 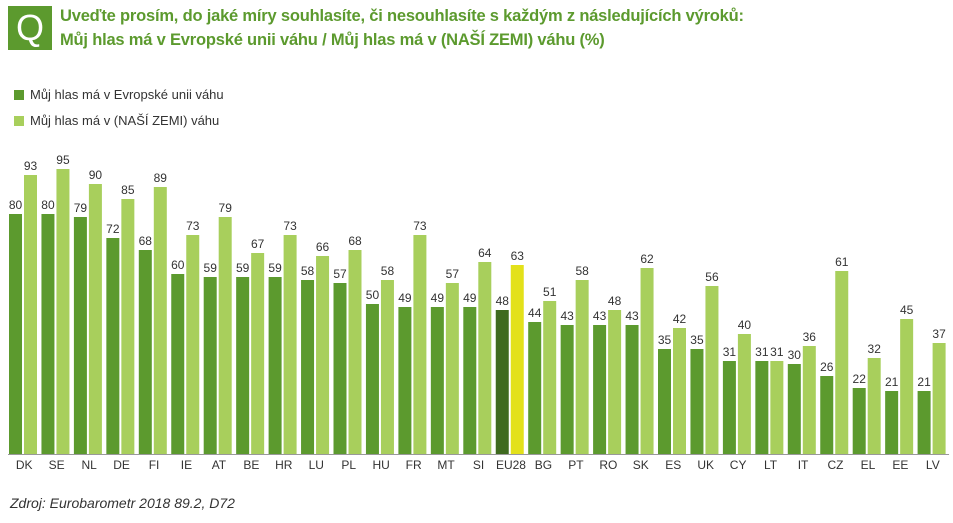 I want to click on bar-eu-cy, so click(x=729, y=407).